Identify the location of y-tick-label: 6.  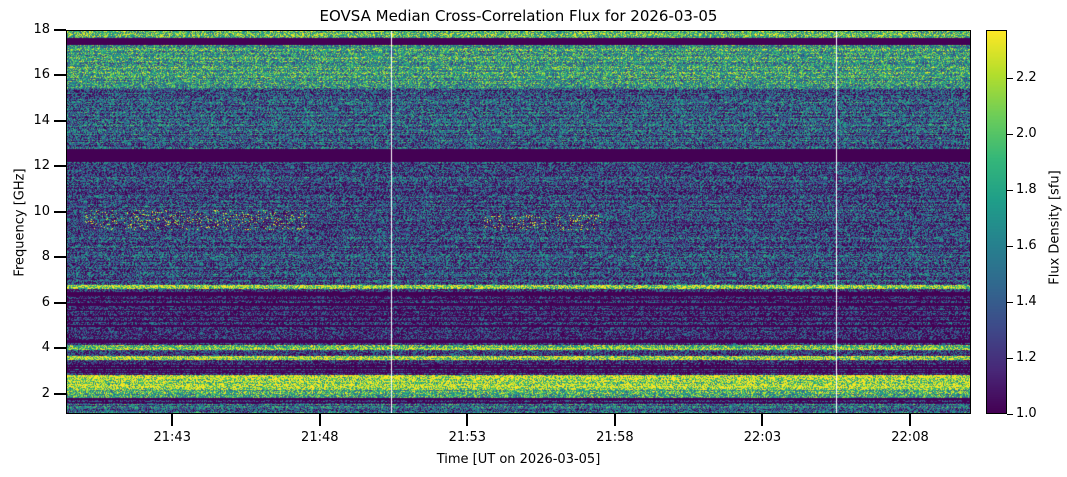
(45, 302).